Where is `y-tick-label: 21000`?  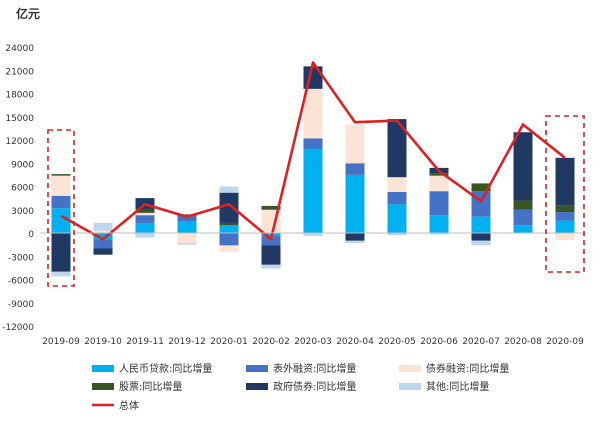
y-tick-label: 21000 is located at coordinates (19, 72).